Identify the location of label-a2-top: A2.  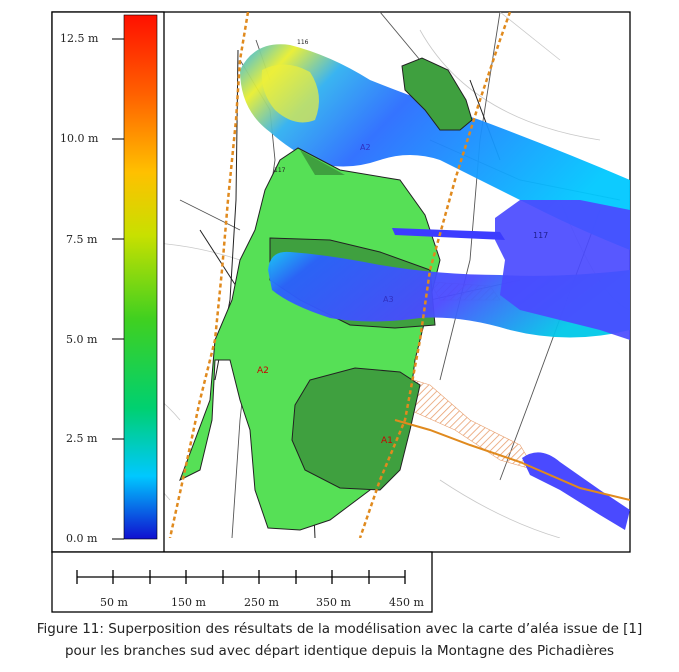
(365, 147).